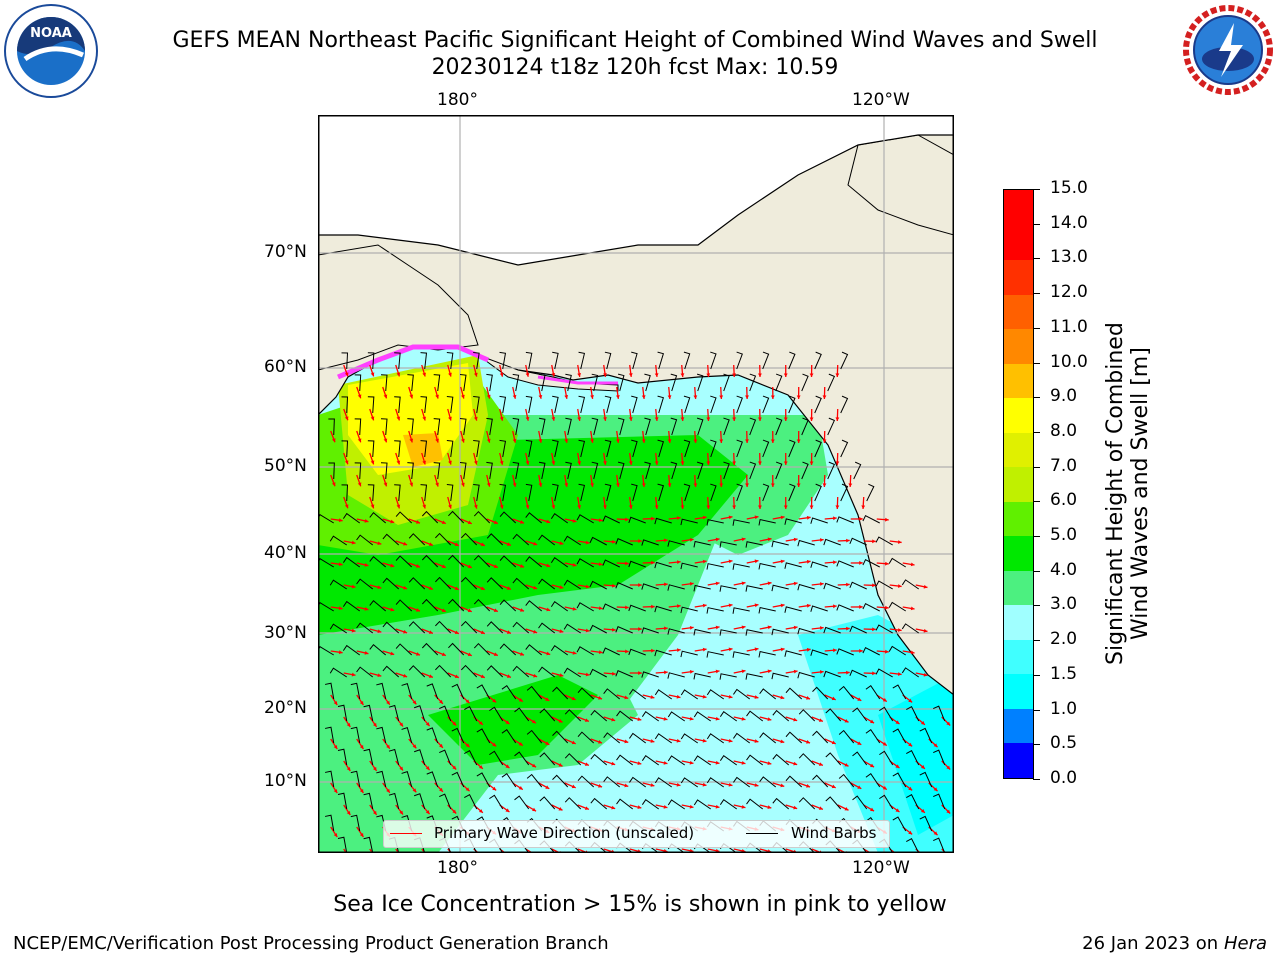  Describe the element at coordinates (834, 833) in the screenshot. I see `wind-barbs-legend-label: Wind Barbs` at that location.